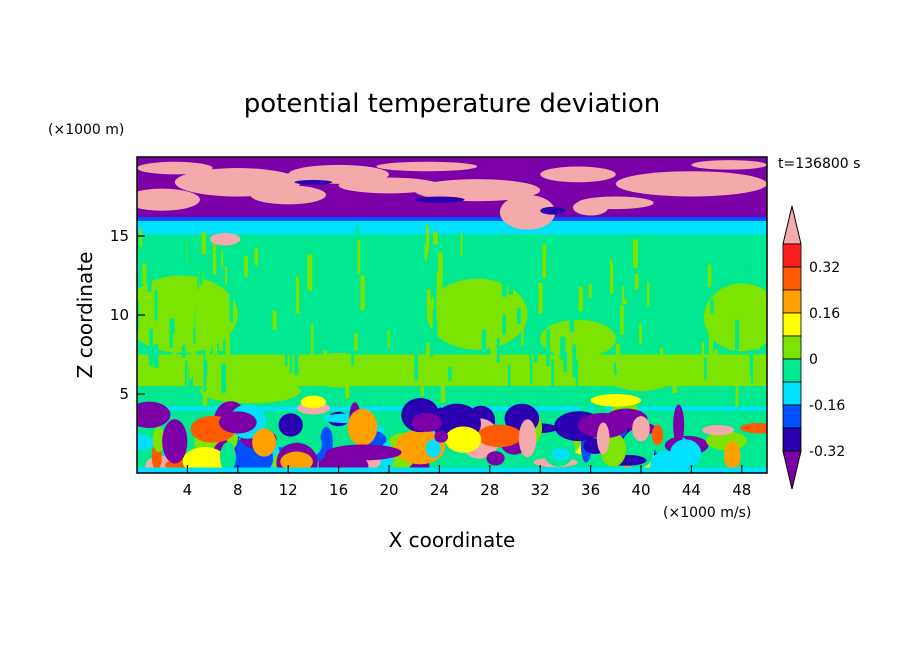 The height and width of the screenshot is (654, 904). Describe the element at coordinates (439, 490) in the screenshot. I see `x-tick-label: 24` at that location.